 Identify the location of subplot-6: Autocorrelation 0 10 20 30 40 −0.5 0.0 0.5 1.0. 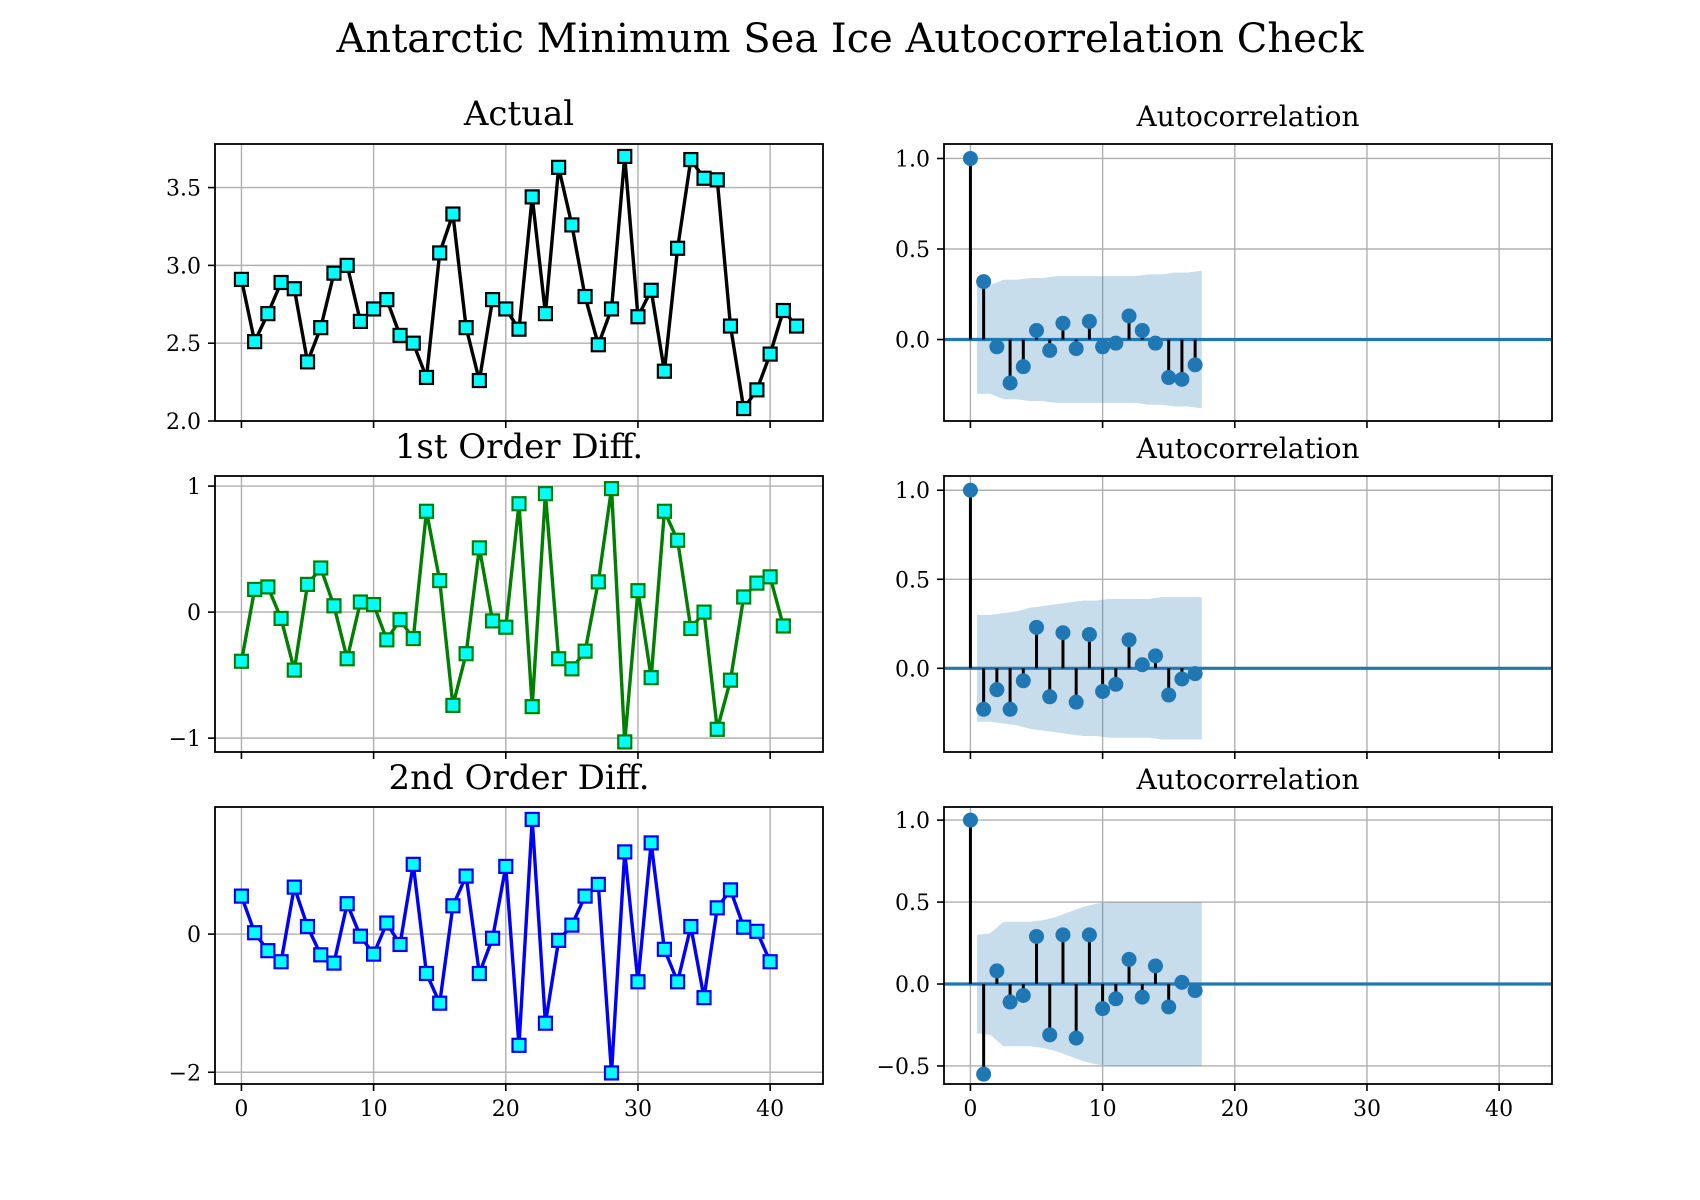
(1215, 942).